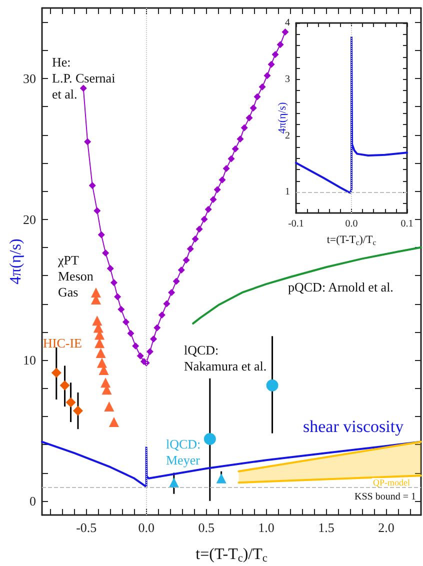 This screenshot has height=566, width=423. What do you see at coordinates (29, 360) in the screenshot?
I see `y-tick-label: 10` at bounding box center [29, 360].